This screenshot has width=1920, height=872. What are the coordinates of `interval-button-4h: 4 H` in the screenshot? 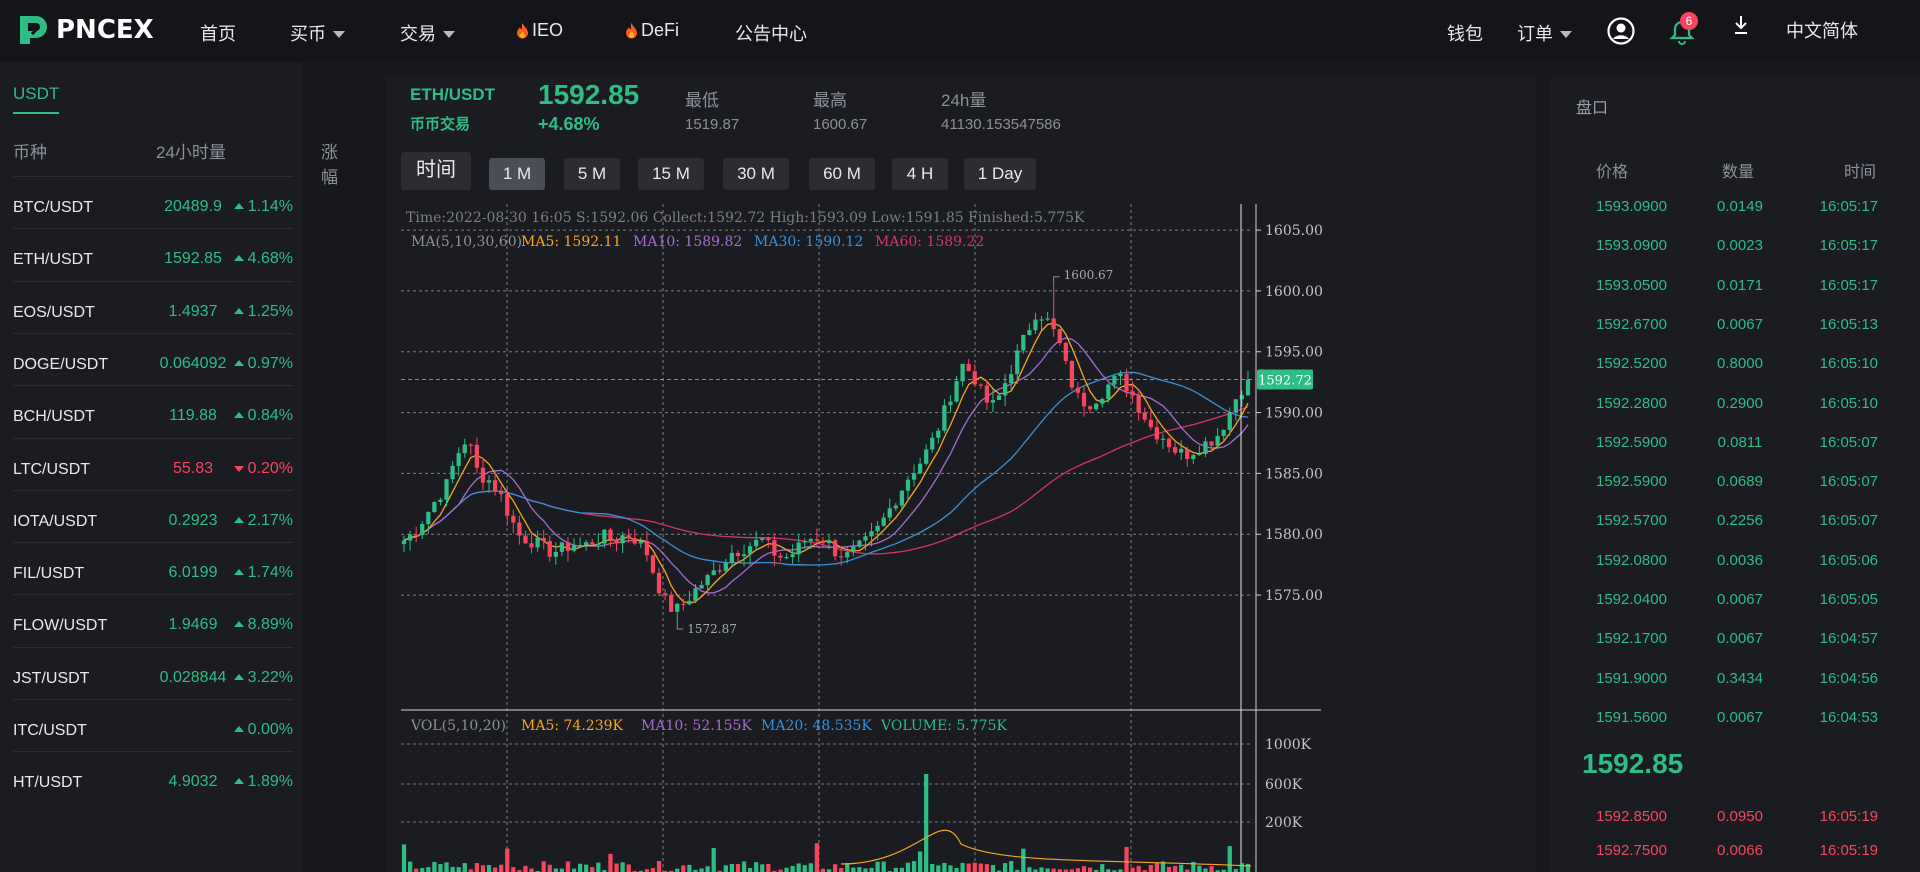 It's located at (920, 174).